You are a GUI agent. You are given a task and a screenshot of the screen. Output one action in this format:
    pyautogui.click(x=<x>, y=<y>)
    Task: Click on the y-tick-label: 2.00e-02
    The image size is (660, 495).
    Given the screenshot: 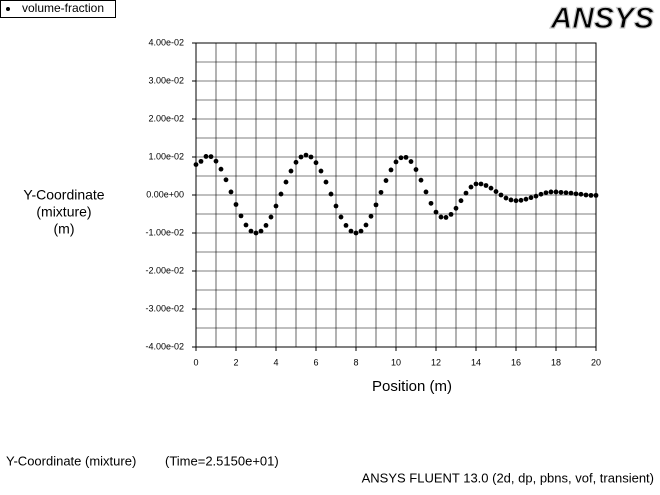 What is the action you would take?
    pyautogui.click(x=166, y=118)
    